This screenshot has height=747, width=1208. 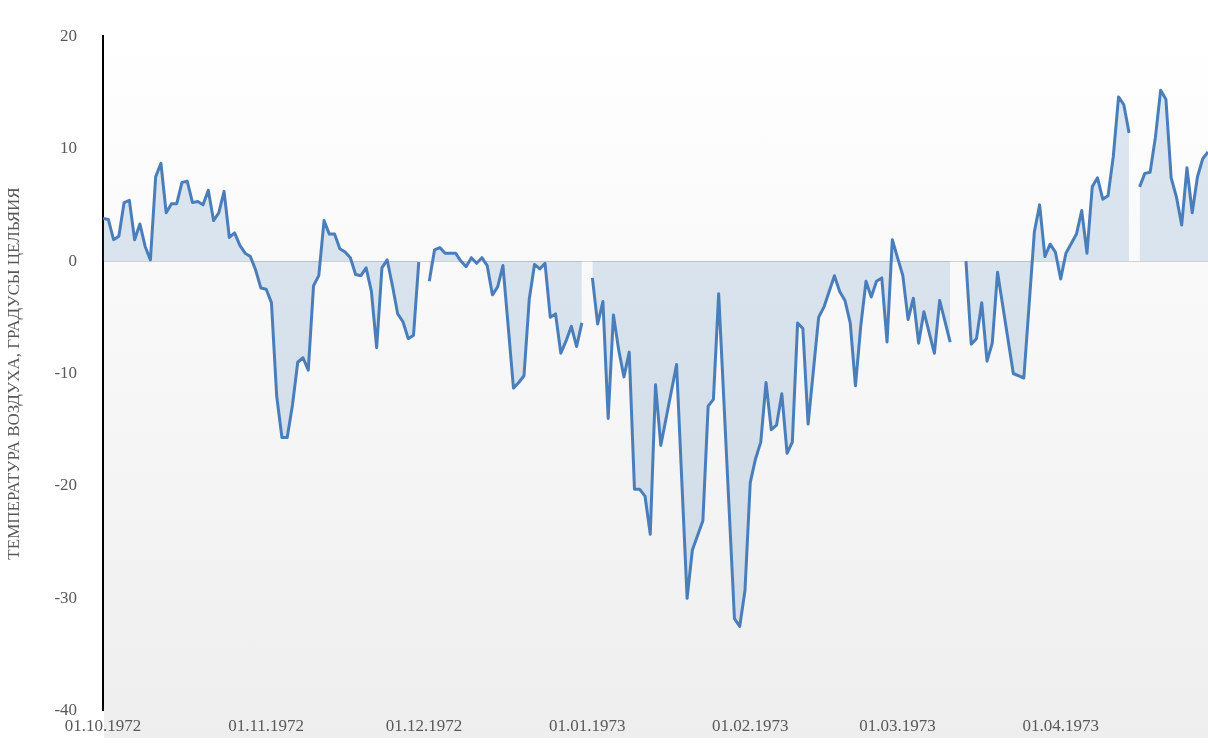 I want to click on y-tick-label: -30, so click(x=66, y=597).